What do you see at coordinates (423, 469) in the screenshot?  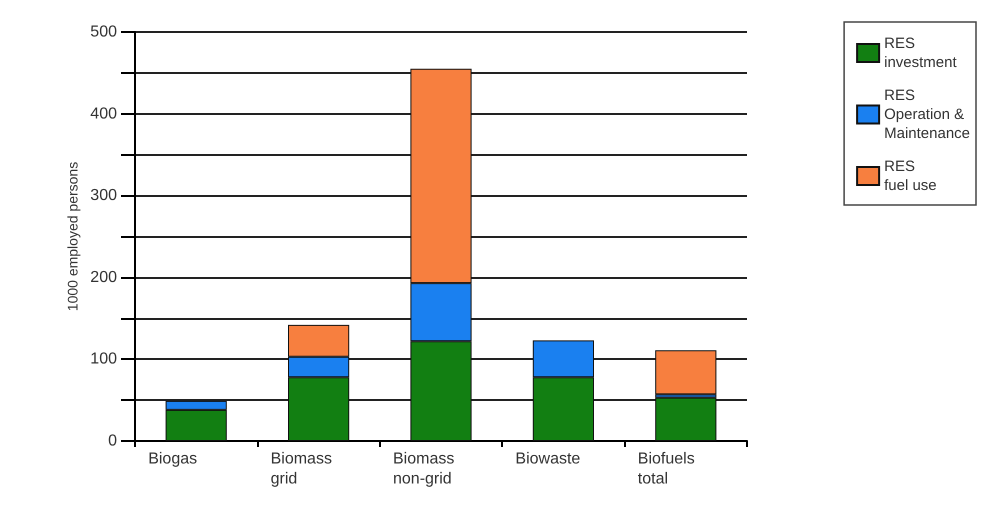 I see `x-tick-label: Biomass non-grid` at bounding box center [423, 469].